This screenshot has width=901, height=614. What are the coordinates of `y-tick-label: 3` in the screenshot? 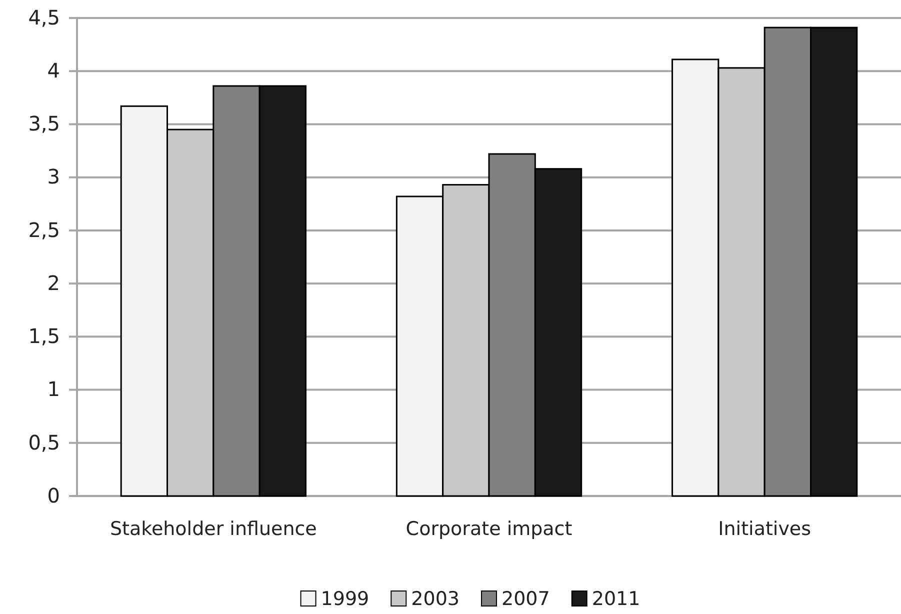 It's located at (53, 176).